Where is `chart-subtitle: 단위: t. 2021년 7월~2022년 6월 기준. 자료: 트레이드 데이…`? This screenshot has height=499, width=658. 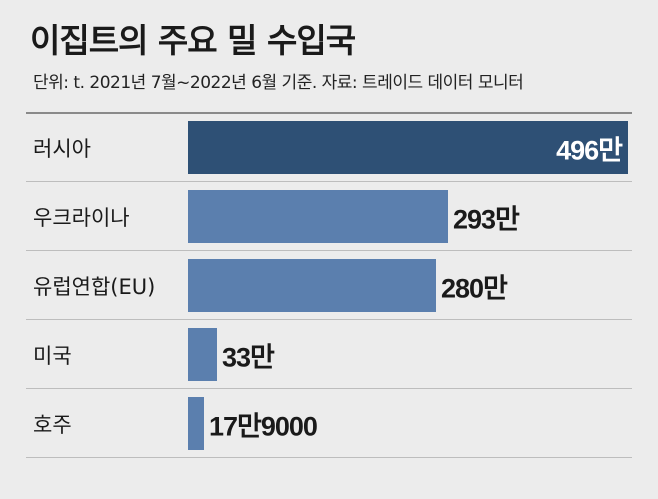
chart-subtitle: 단위: t. 2021년 7월~2022년 6월 기준. 자료: 트레이드 데이… is located at coordinates (278, 83).